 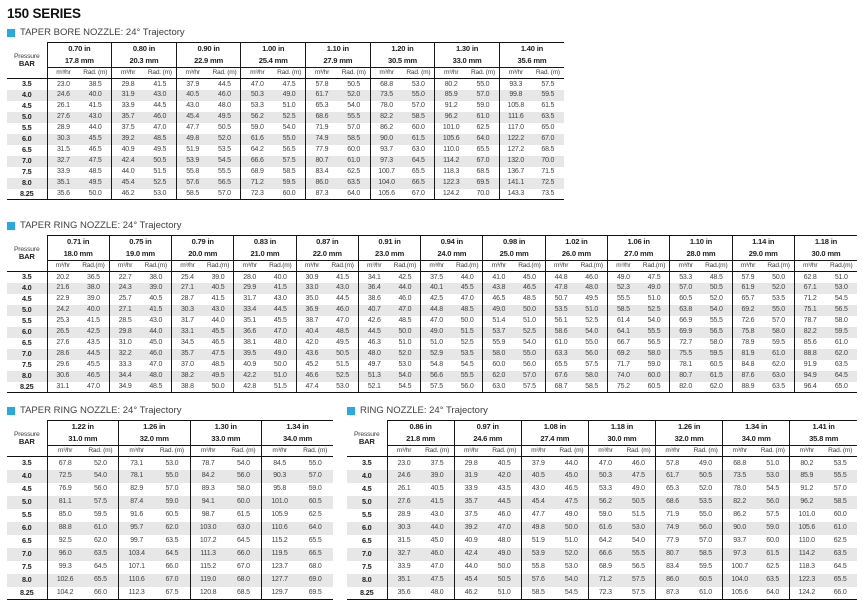 What do you see at coordinates (62, 332) in the screenshot?
I see `flow-value: 26.5` at bounding box center [62, 332].